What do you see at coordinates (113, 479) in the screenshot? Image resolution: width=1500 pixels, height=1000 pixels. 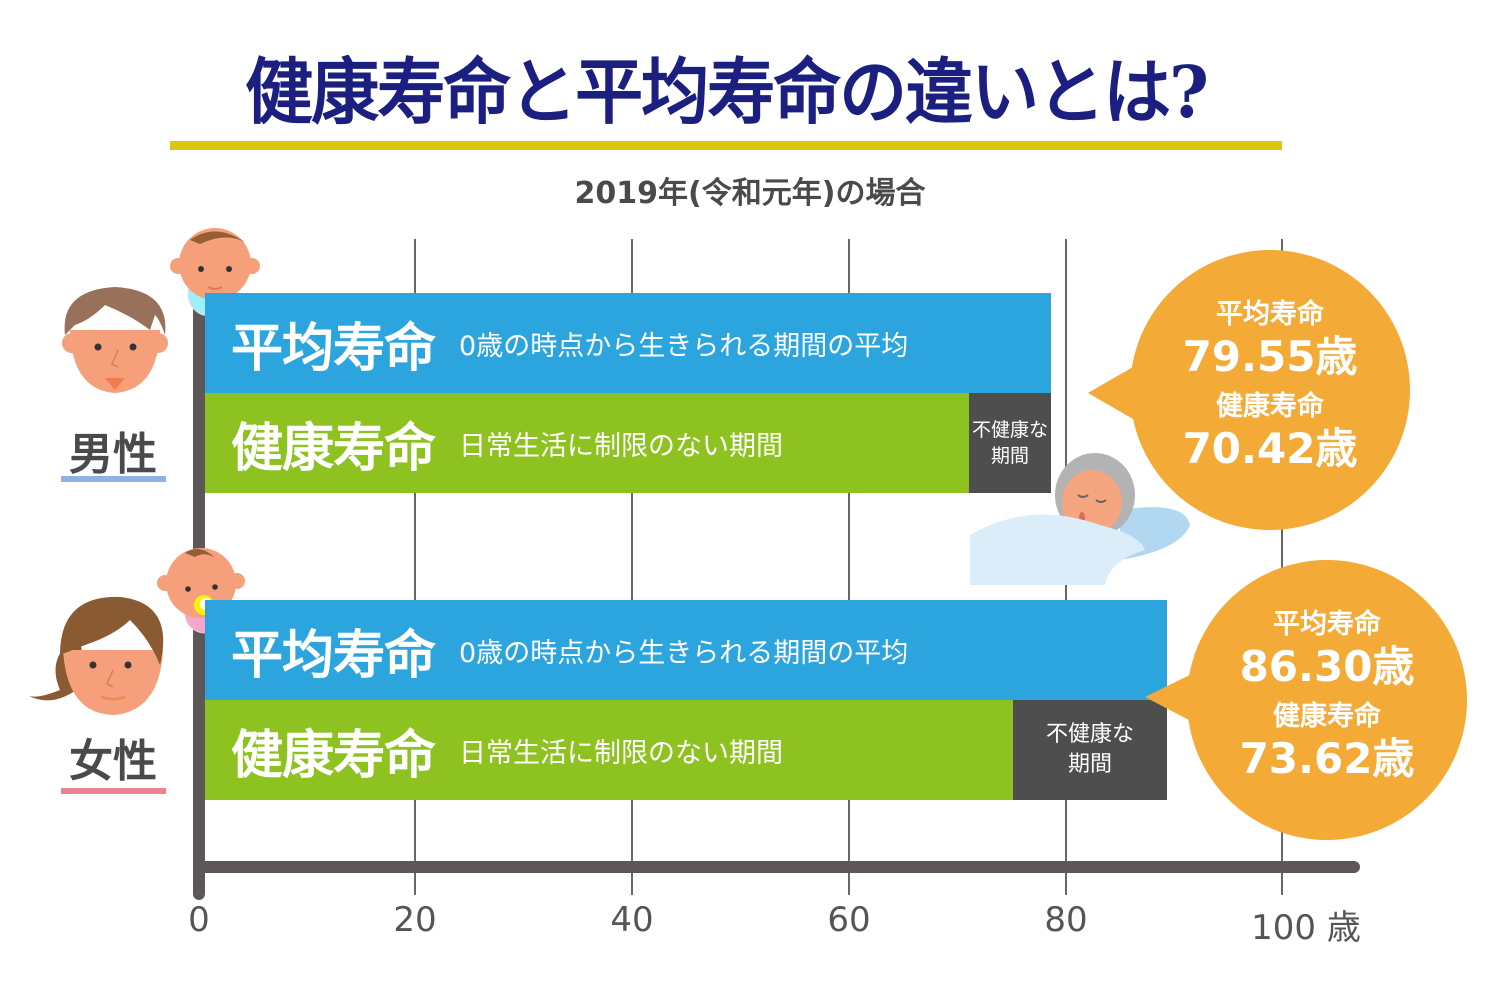 I see `male-label-underline` at bounding box center [113, 479].